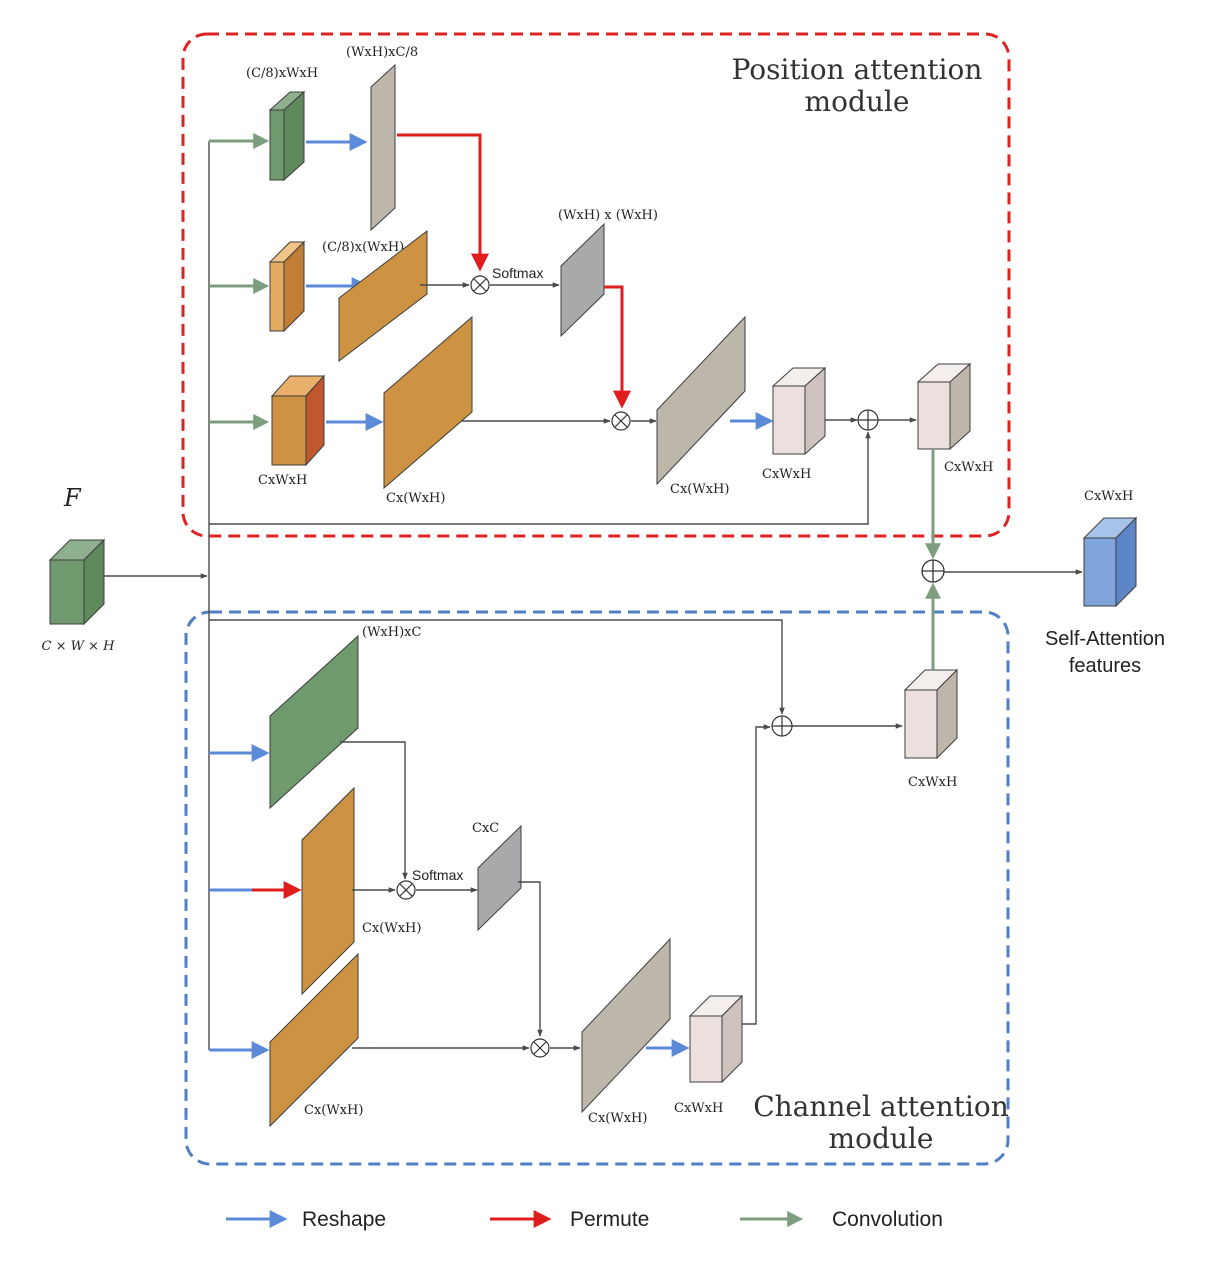 Image resolution: width=1220 pixels, height=1264 pixels. Describe the element at coordinates (287, 136) in the screenshot. I see `query-feature-block` at that location.